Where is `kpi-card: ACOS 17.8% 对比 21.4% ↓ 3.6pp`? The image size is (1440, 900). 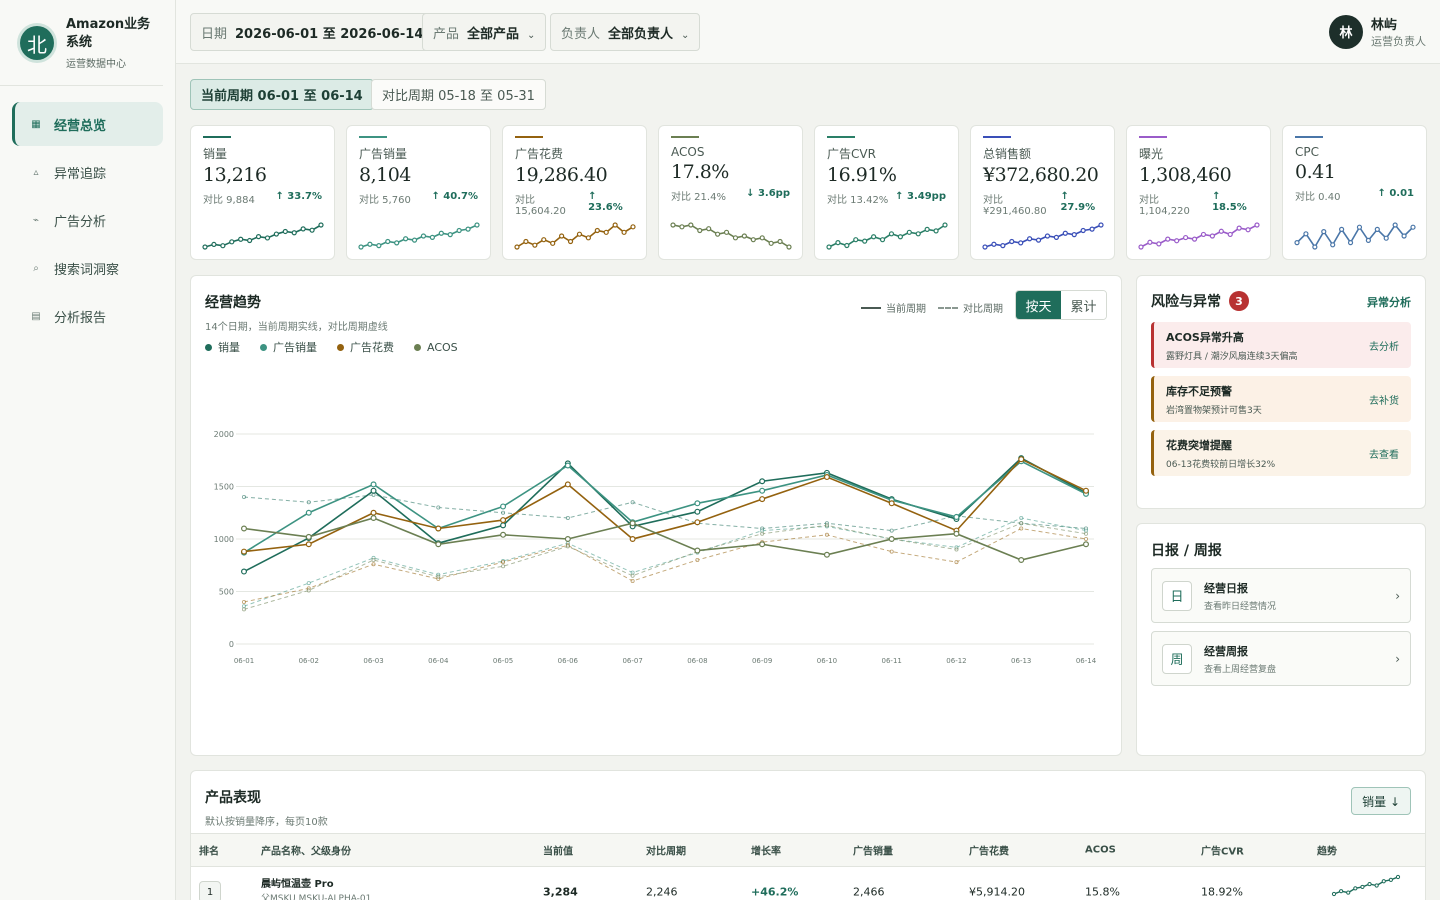
kpi-card: ACOS 17.8% 对比 21.4% ↓ 3.6pp is located at coordinates (730, 192).